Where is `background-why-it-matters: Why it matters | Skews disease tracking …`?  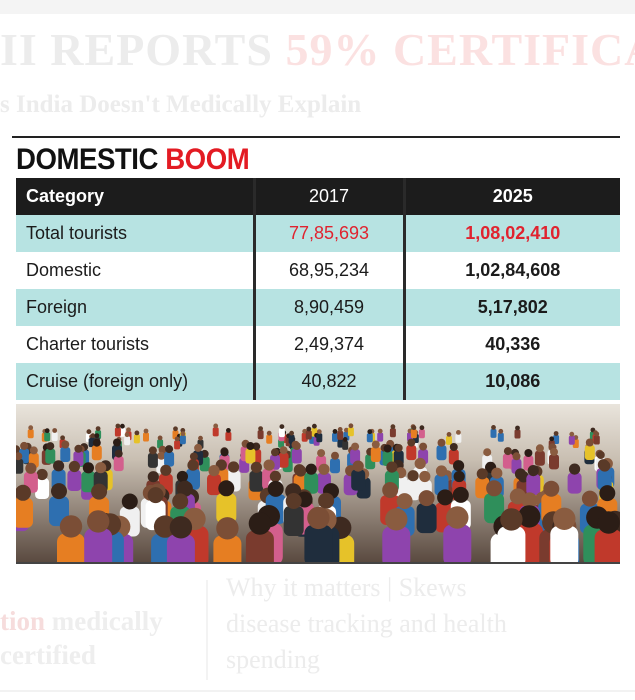
background-why-it-matters: Why it matters | Skews disease tracking … is located at coordinates (416, 625).